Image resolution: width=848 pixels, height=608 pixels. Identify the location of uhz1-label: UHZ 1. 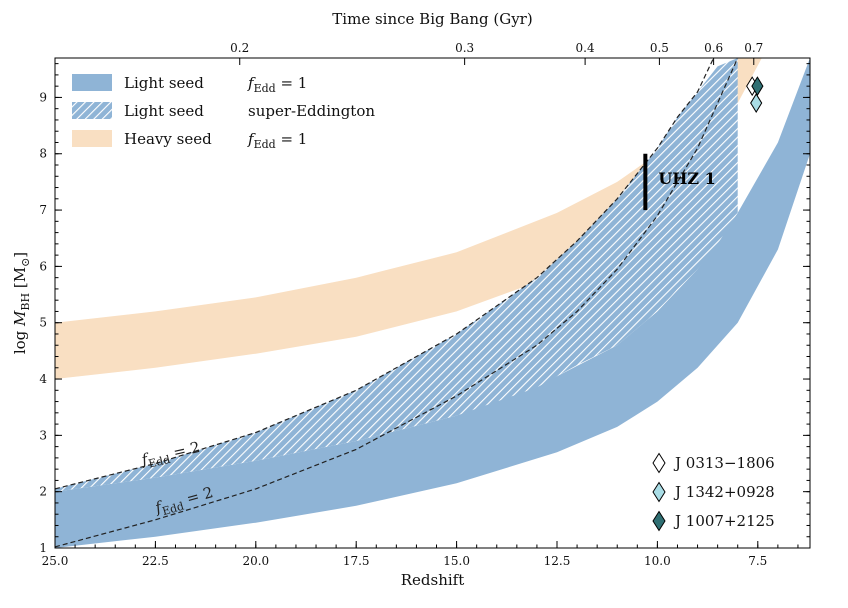
(686, 178).